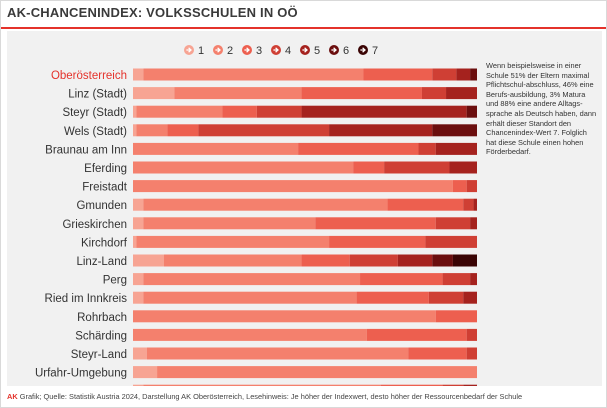 Image resolution: width=607 pixels, height=408 pixels. Describe the element at coordinates (194, 51) in the screenshot. I see `legend-item-1: 1` at that location.